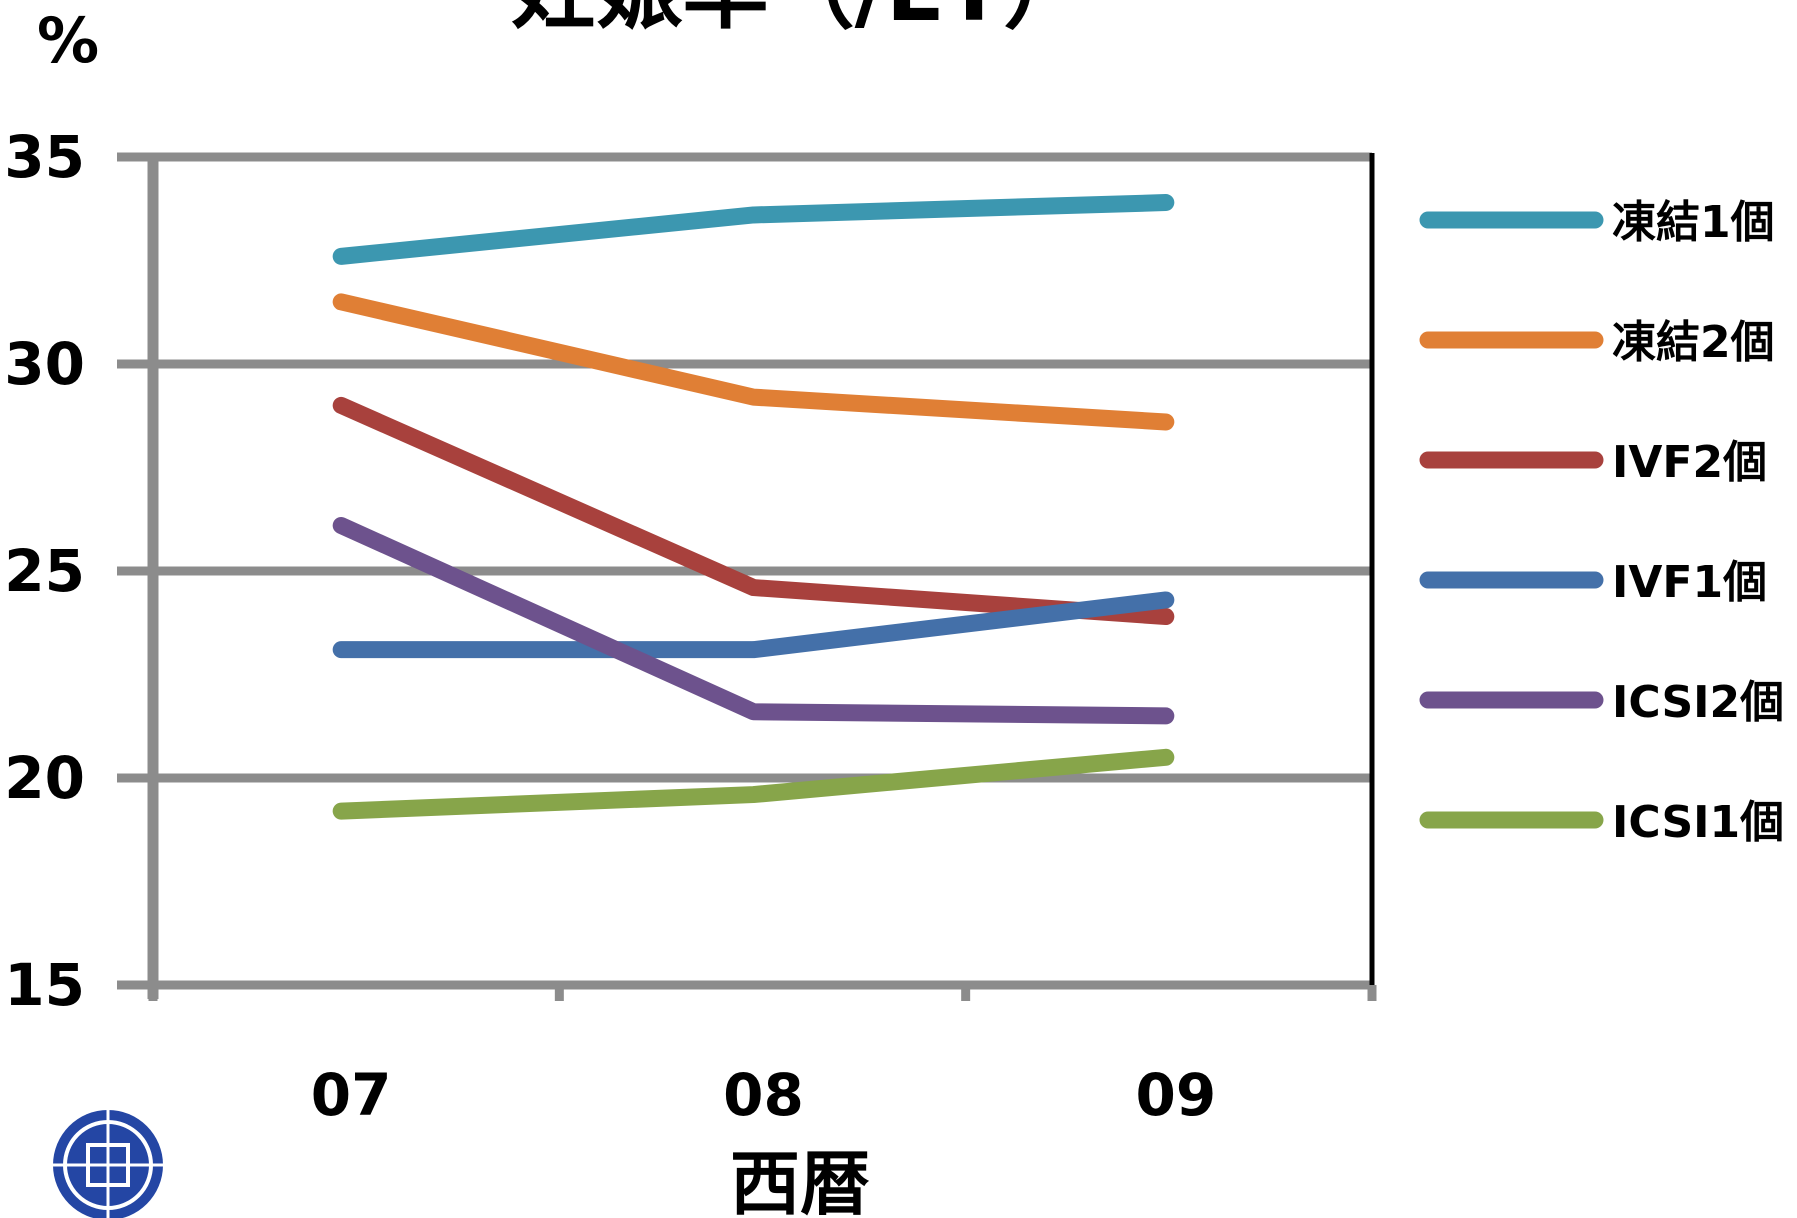 This screenshot has width=1797, height=1218. Describe the element at coordinates (1689, 462) in the screenshot. I see `legend-label: IVF2個` at that location.